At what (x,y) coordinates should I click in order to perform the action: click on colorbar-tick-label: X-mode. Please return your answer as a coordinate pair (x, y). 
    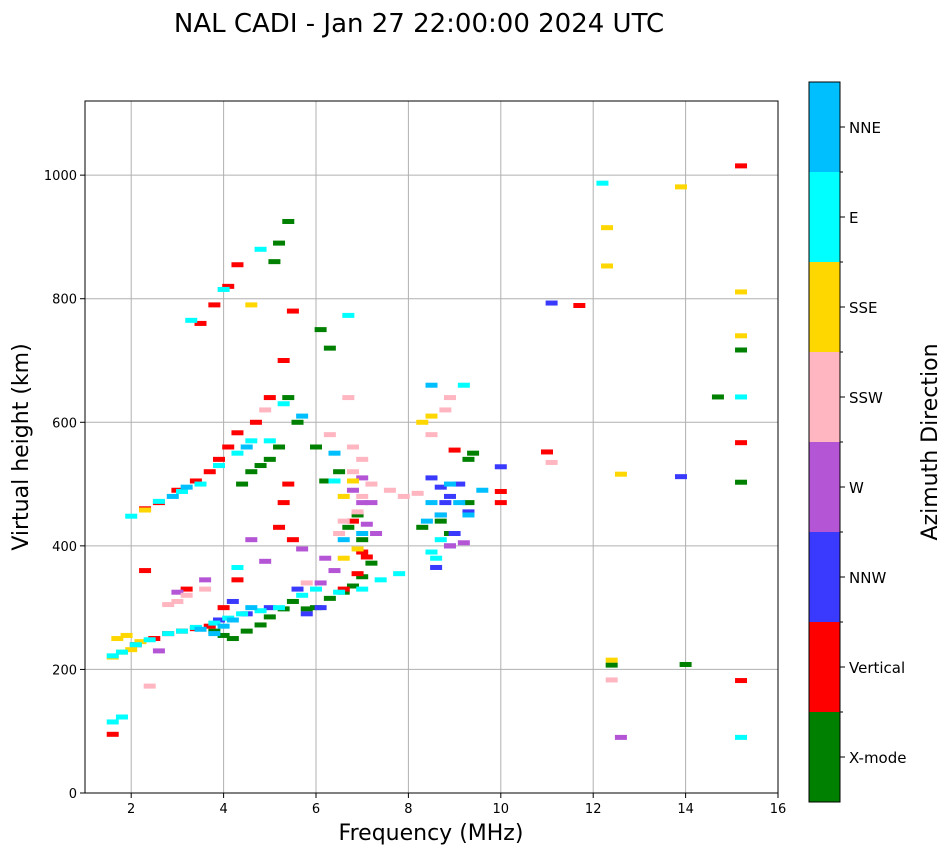
    Looking at the image, I should click on (877, 758).